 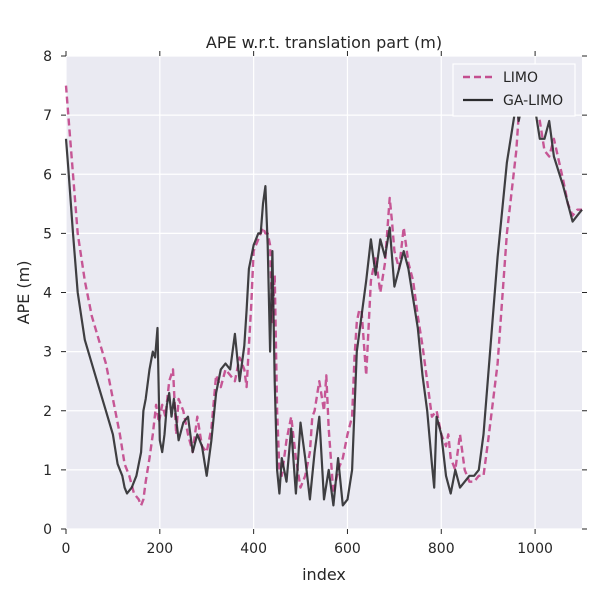 I want to click on x-tick-label: 1000, so click(x=535, y=549).